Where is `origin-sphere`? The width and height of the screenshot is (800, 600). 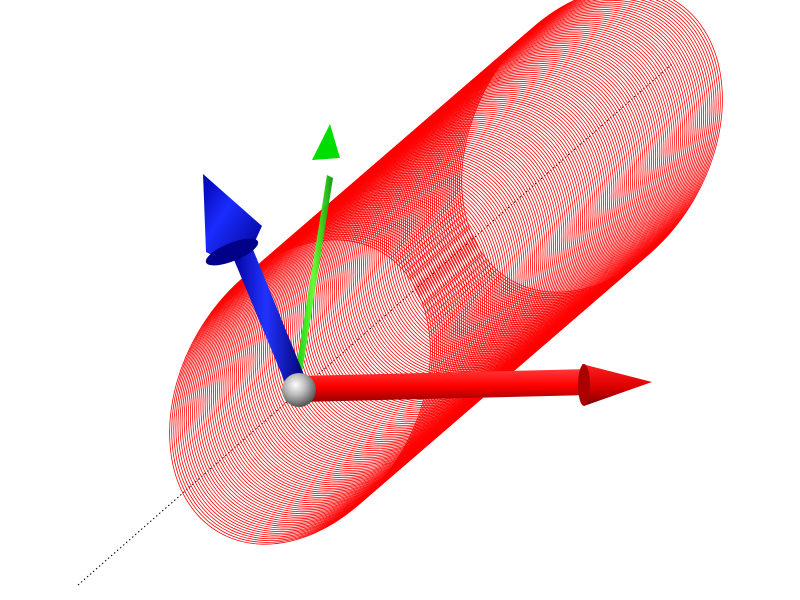
origin-sphere is located at coordinates (299, 390).